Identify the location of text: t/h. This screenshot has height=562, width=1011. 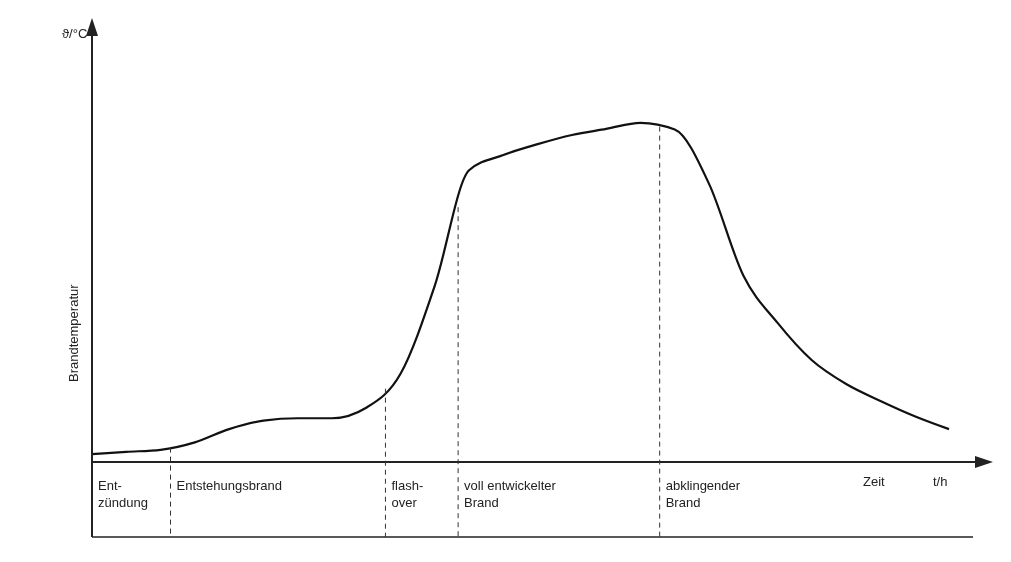
(940, 481).